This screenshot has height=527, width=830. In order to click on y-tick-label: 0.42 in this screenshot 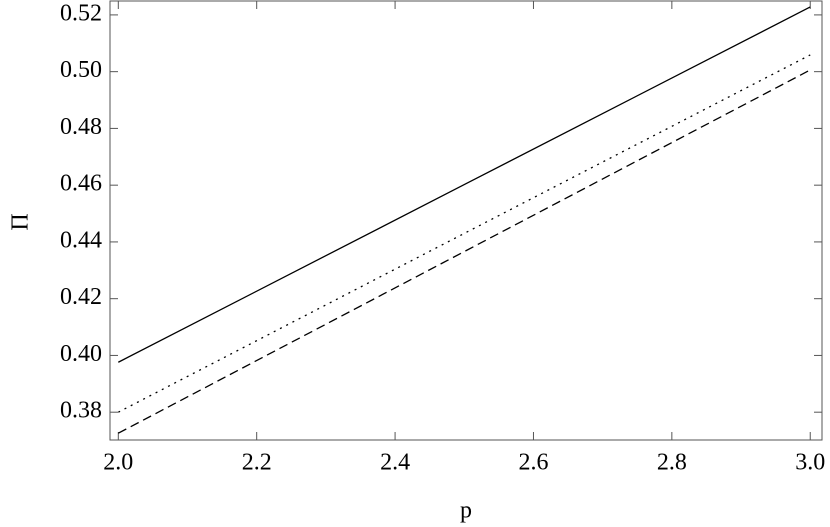, I will do `click(81, 297)`.